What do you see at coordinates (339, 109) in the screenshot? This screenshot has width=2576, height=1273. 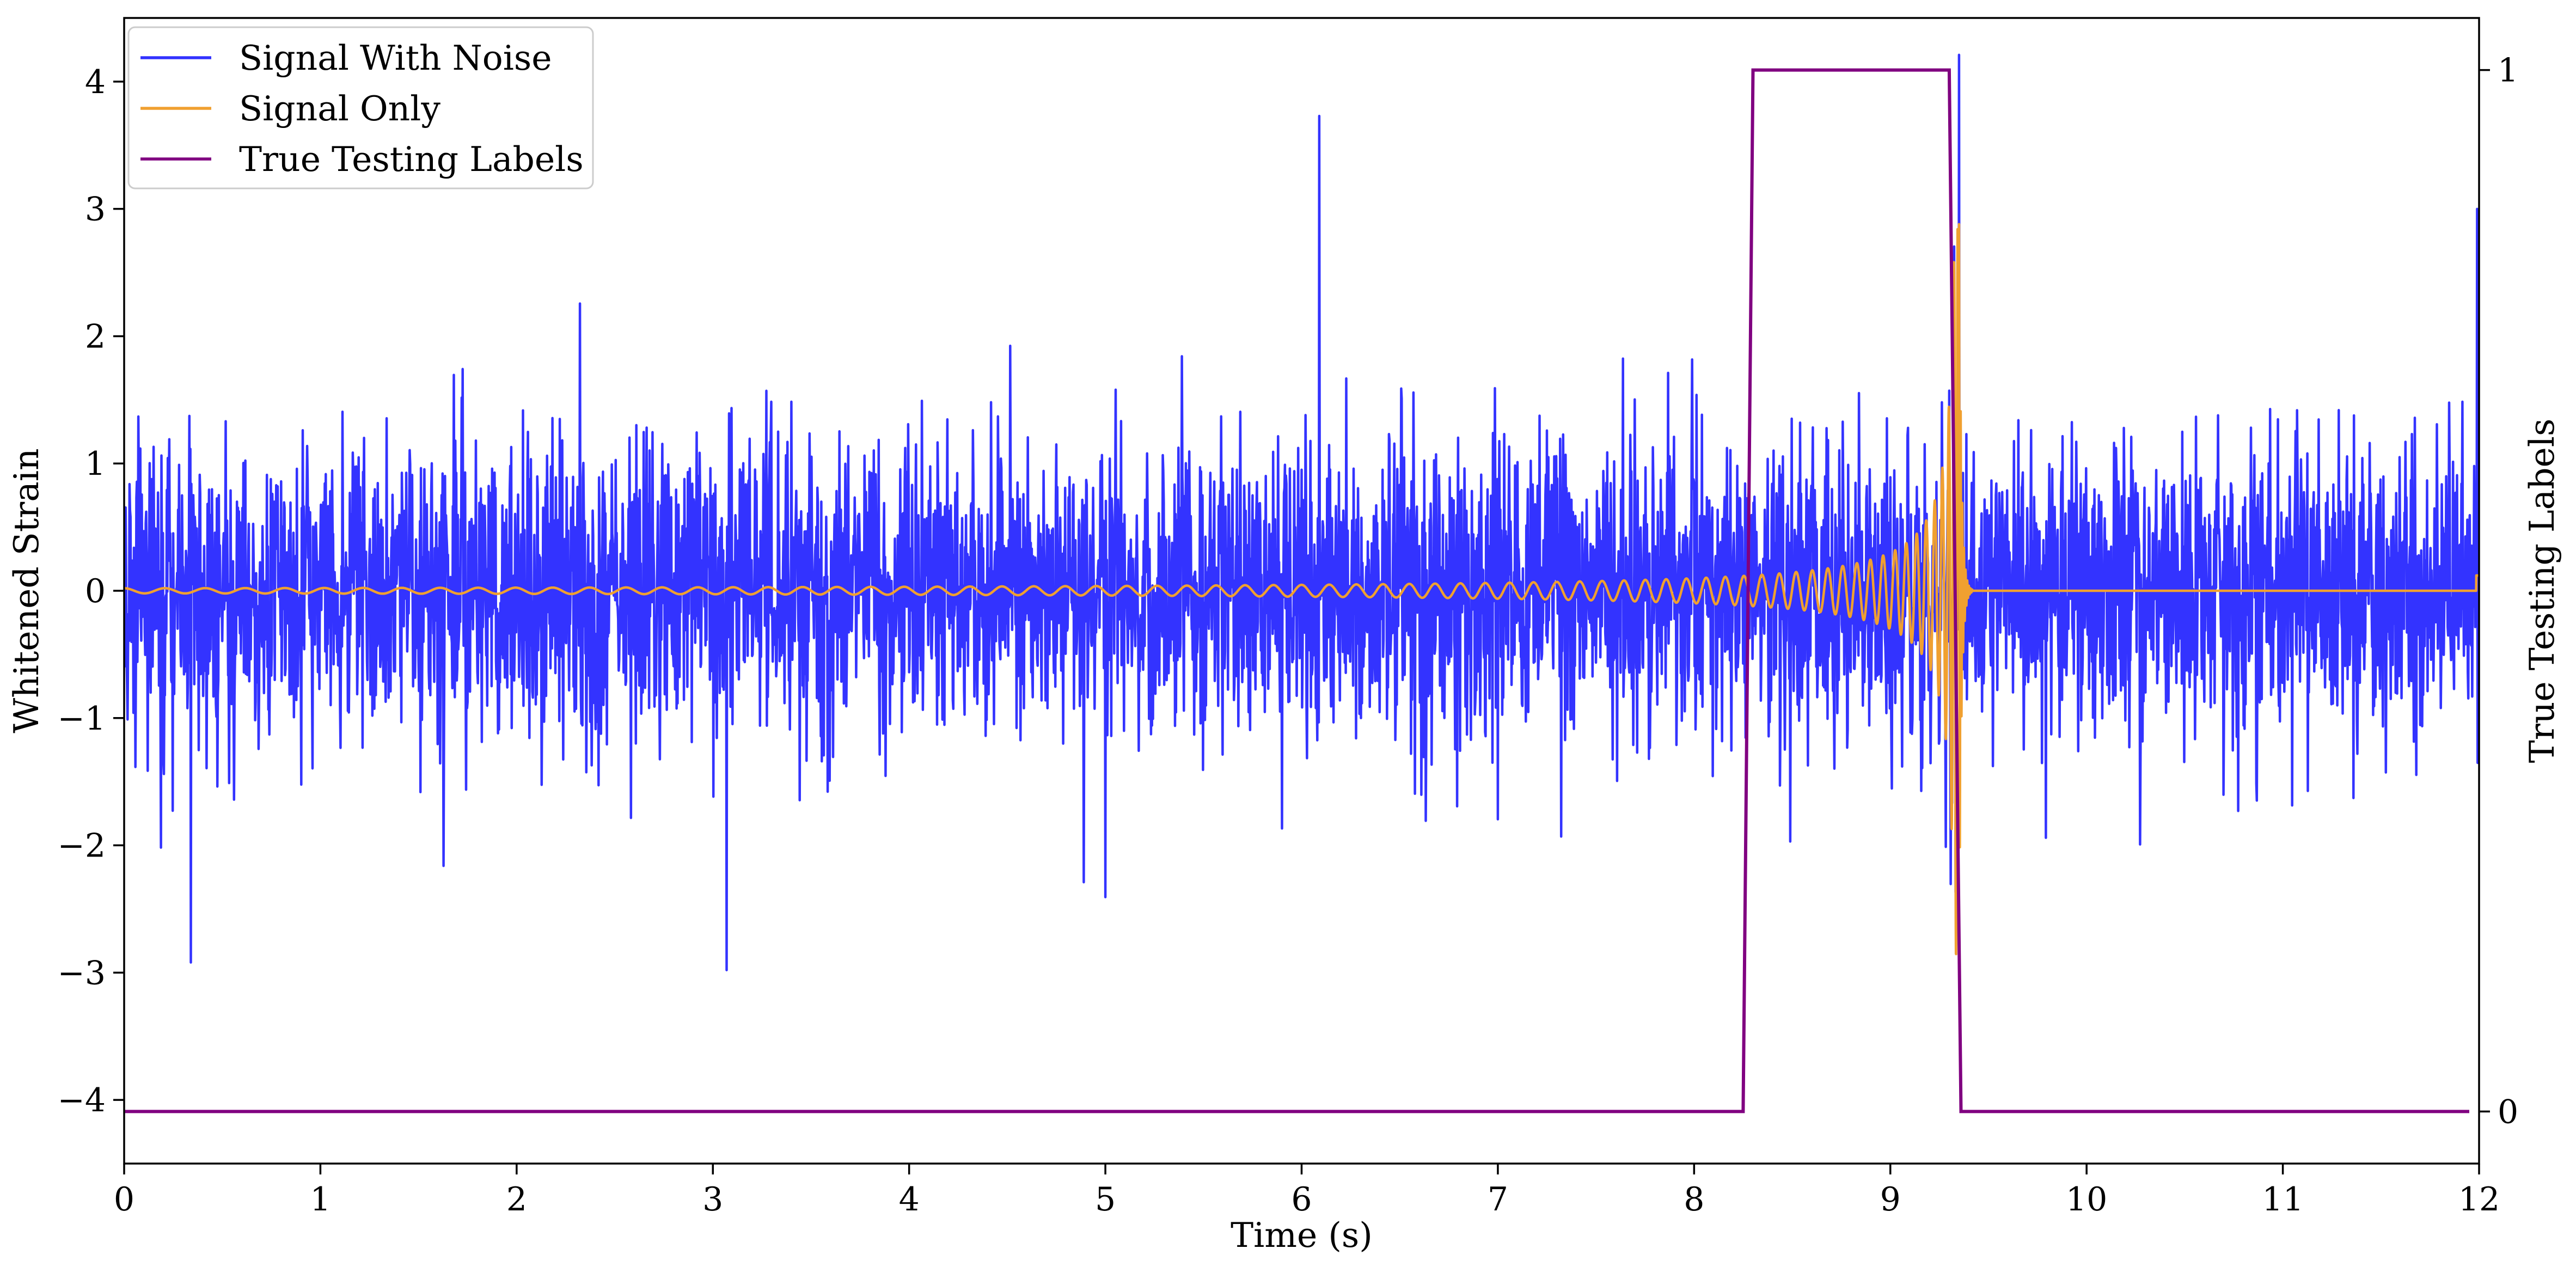 I see `legend-entry-label: Signal Only` at bounding box center [339, 109].